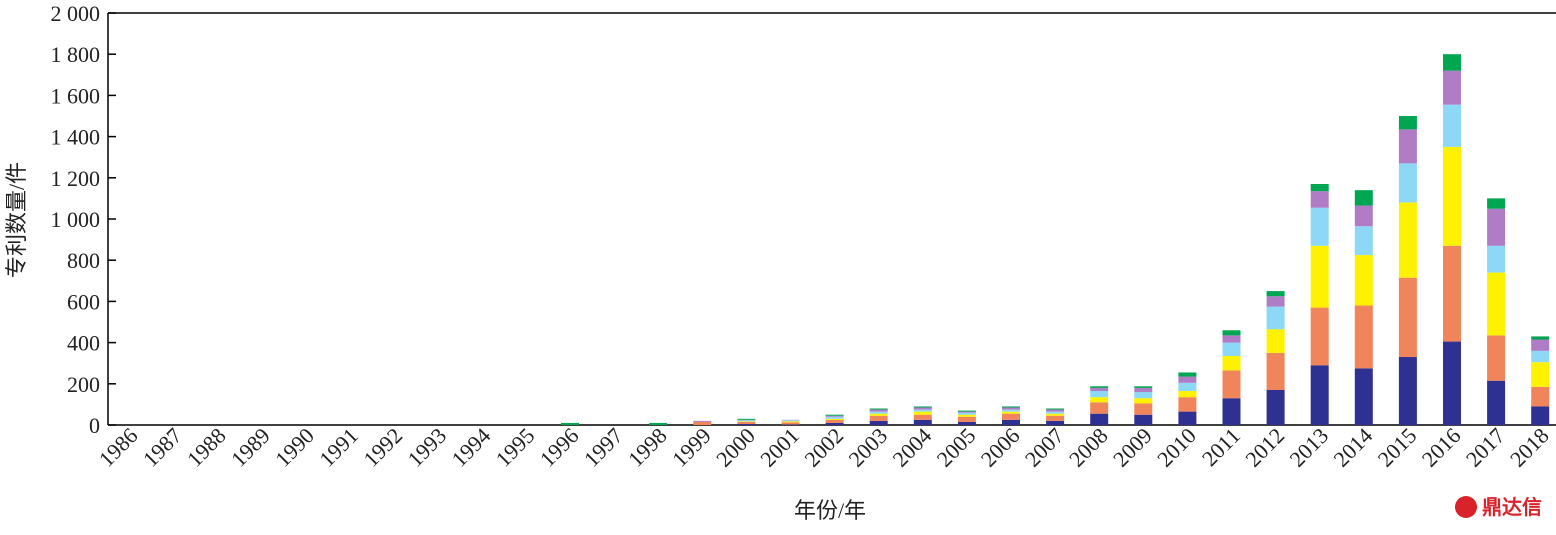 This screenshot has width=1556, height=535. What do you see at coordinates (294, 447) in the screenshot?
I see `x-tick-label: 1990` at bounding box center [294, 447].